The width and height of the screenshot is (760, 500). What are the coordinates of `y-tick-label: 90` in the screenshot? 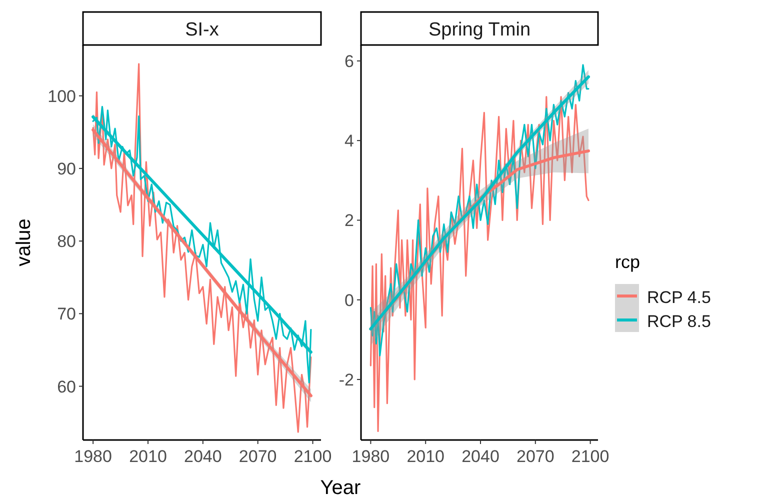 It's located at (66, 168).